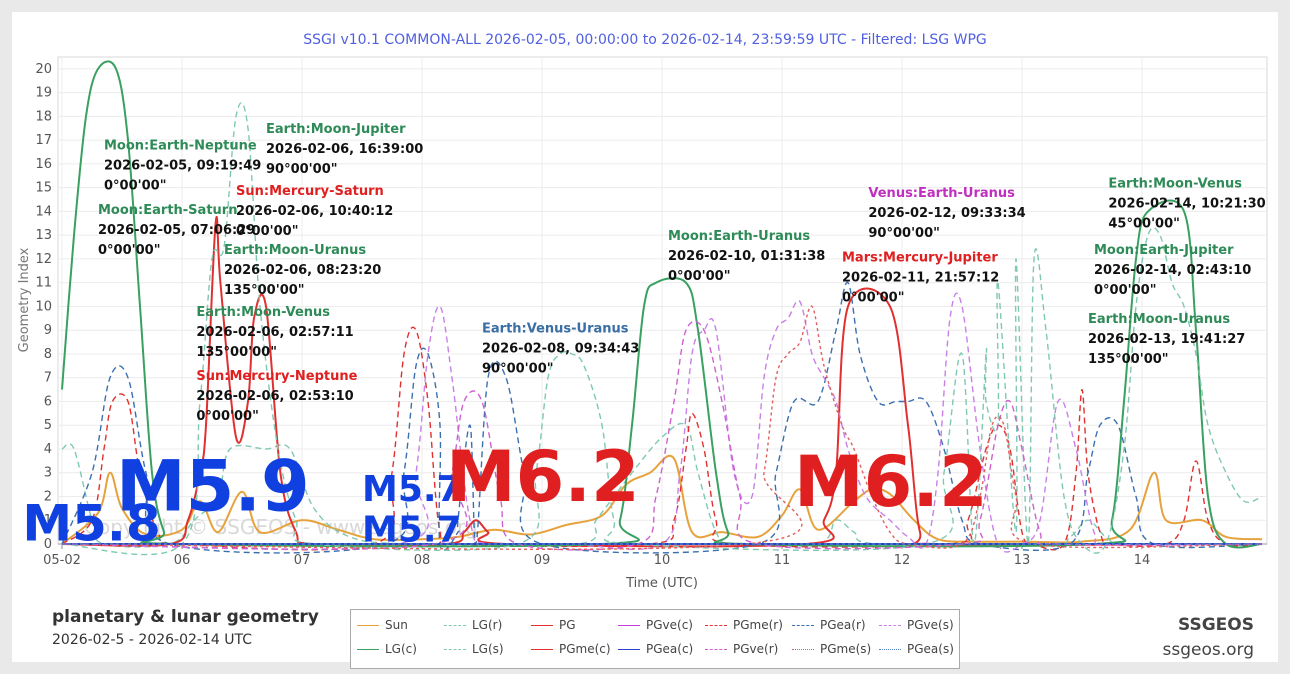  Describe the element at coordinates (661, 583) in the screenshot. I see `x-axis-label: Time (UTC)` at that location.